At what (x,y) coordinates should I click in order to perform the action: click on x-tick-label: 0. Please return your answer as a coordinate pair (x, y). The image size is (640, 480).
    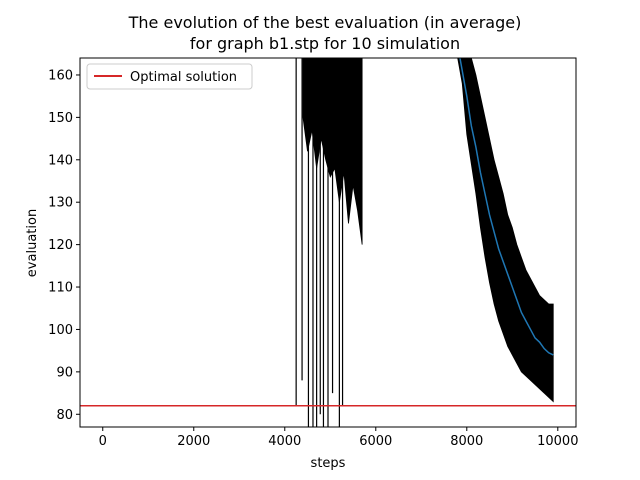
    Looking at the image, I should click on (103, 441).